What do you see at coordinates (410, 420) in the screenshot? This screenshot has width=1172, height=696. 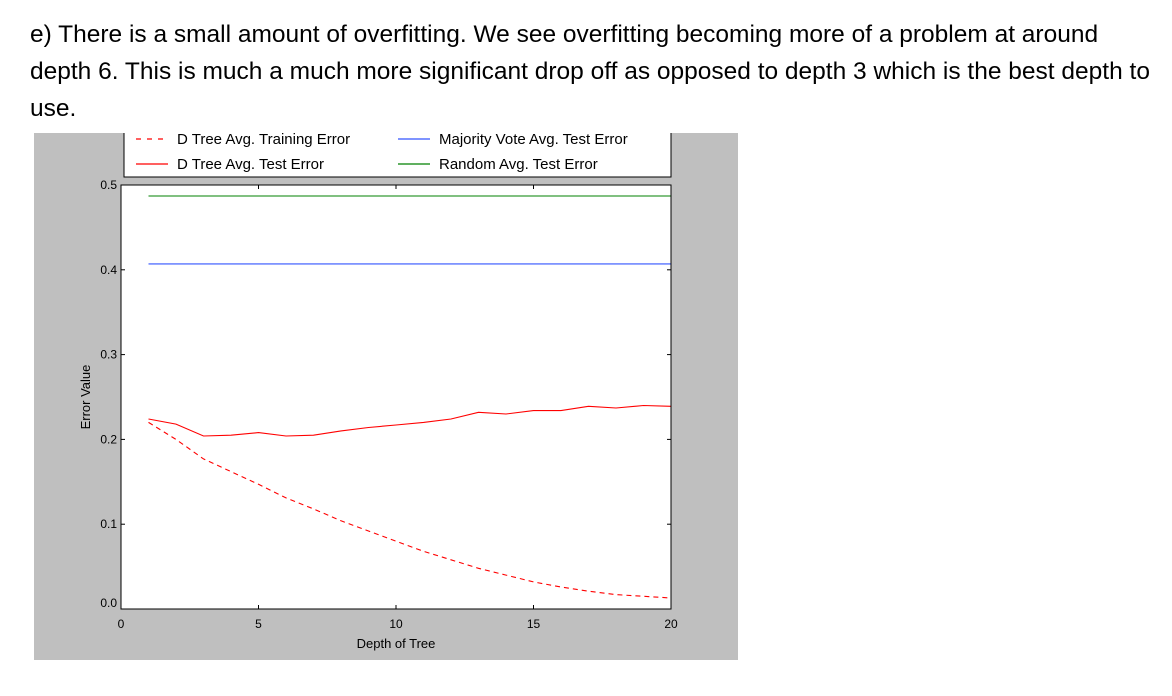 I see `series-line-d-tree-avg-test-error` at bounding box center [410, 420].